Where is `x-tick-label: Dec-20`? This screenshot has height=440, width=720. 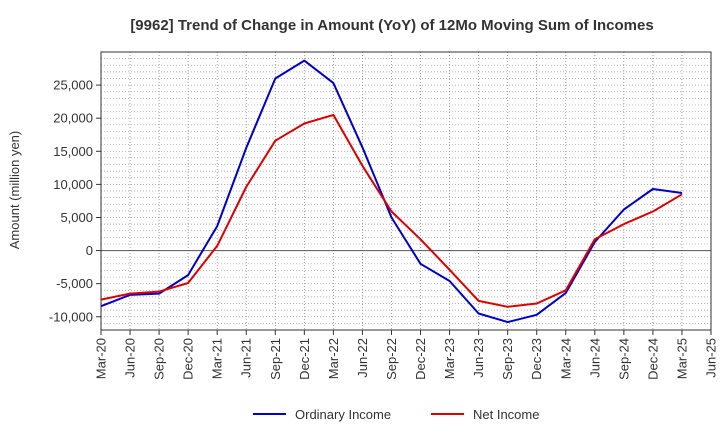 x-tick-label: Dec-20 is located at coordinates (188, 359).